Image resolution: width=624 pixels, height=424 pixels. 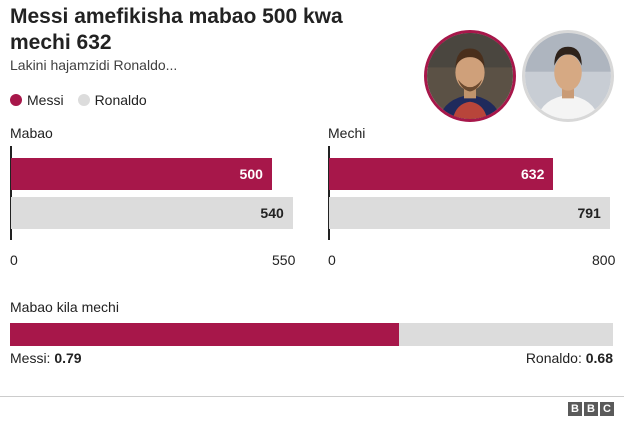 I want to click on goals-tick-min: 0, so click(x=14, y=260).